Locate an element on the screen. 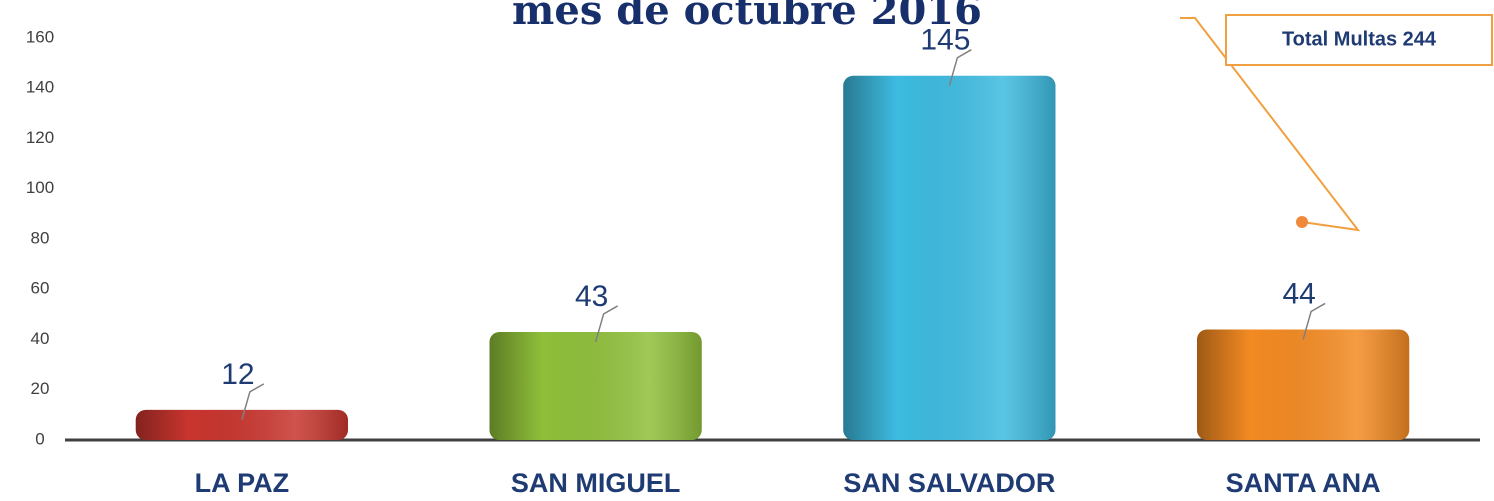  y-tick-label: 60 is located at coordinates (40, 288).